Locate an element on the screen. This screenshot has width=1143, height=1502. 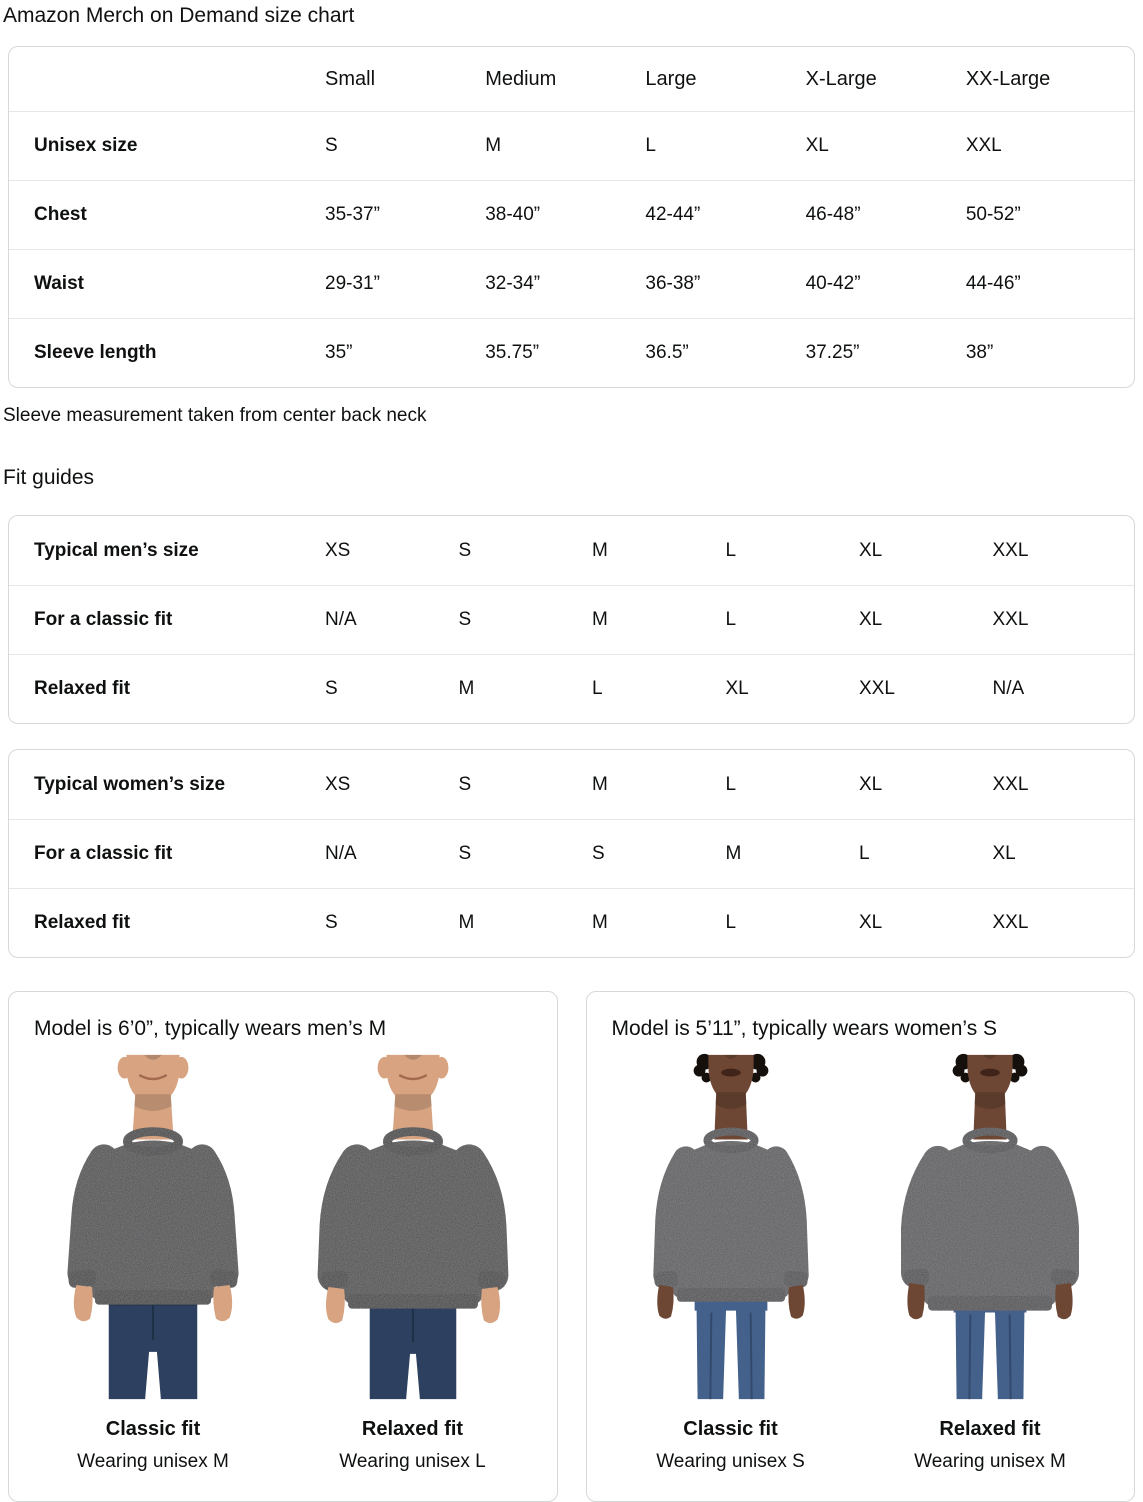
row-label: Chest is located at coordinates (60, 214).